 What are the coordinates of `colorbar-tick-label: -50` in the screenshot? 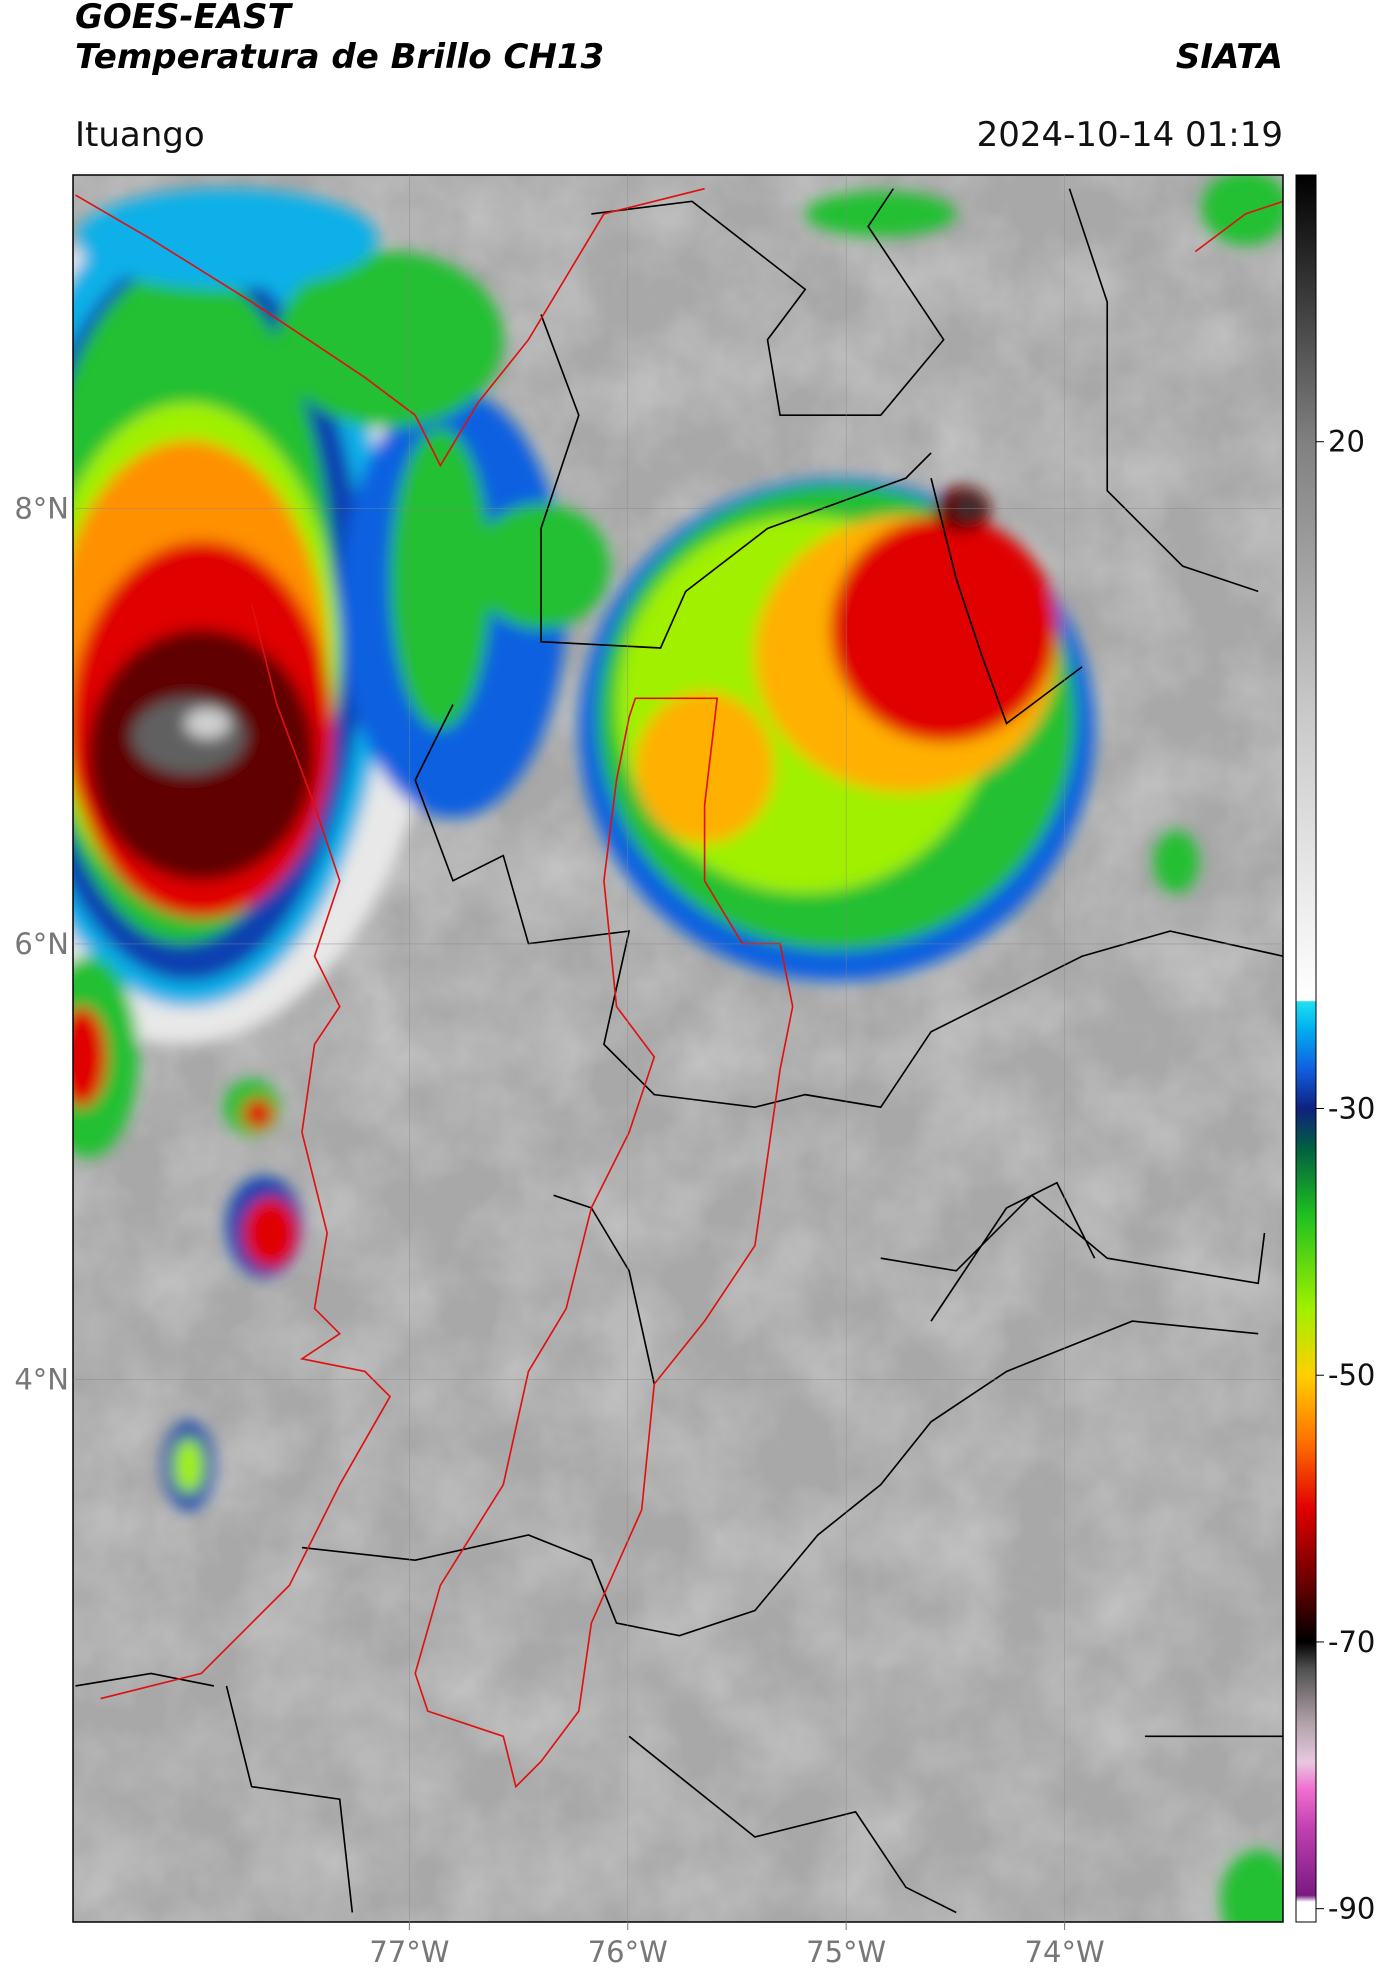 It's located at (1351, 1375).